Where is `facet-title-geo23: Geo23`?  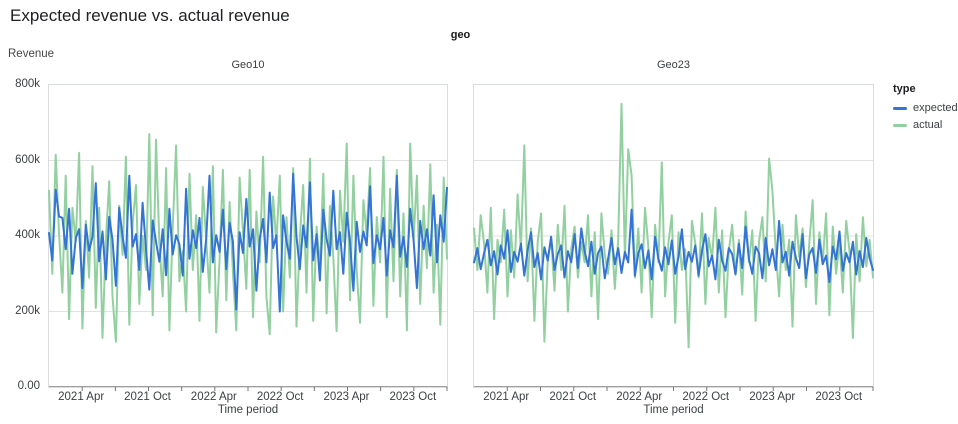
facet-title-geo23: Geo23 is located at coordinates (673, 65).